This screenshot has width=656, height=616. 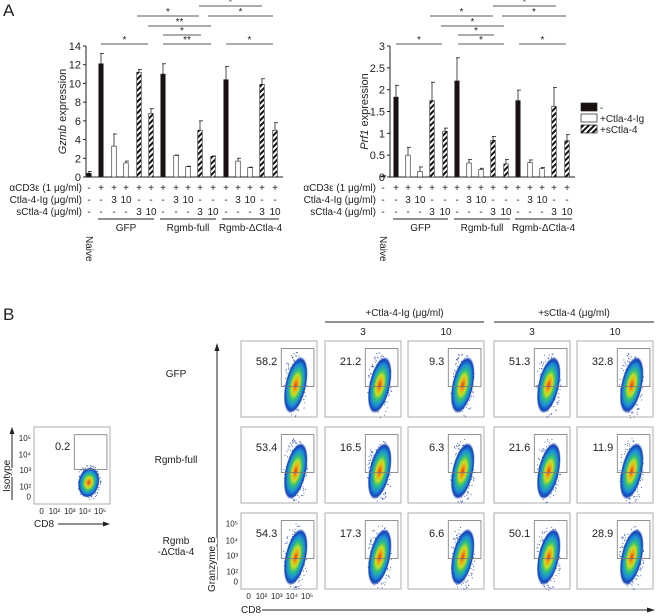 What do you see at coordinates (506, 212) in the screenshot?
I see `treatment-mark: 10` at bounding box center [506, 212].